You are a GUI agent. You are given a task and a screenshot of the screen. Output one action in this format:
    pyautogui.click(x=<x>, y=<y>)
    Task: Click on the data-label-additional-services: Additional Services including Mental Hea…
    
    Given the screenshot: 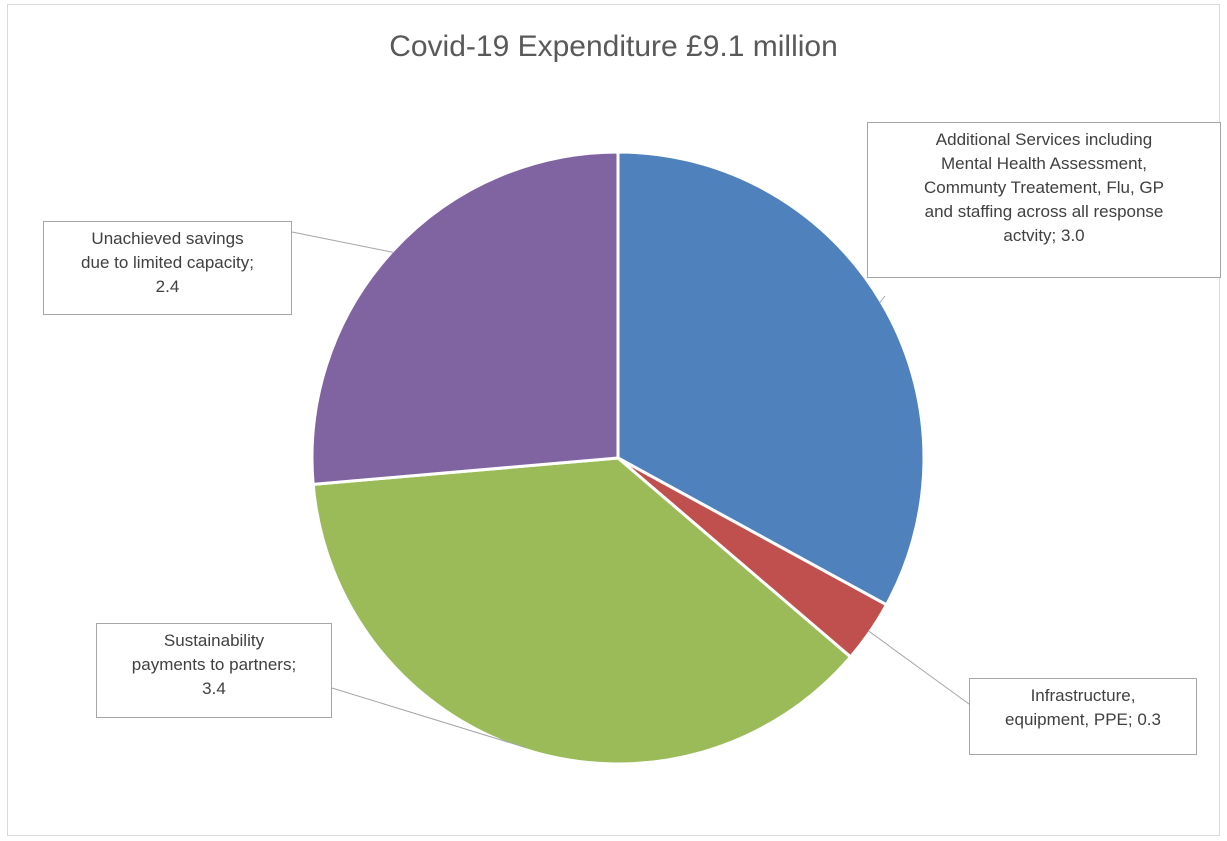 What is the action you would take?
    pyautogui.click(x=1044, y=200)
    